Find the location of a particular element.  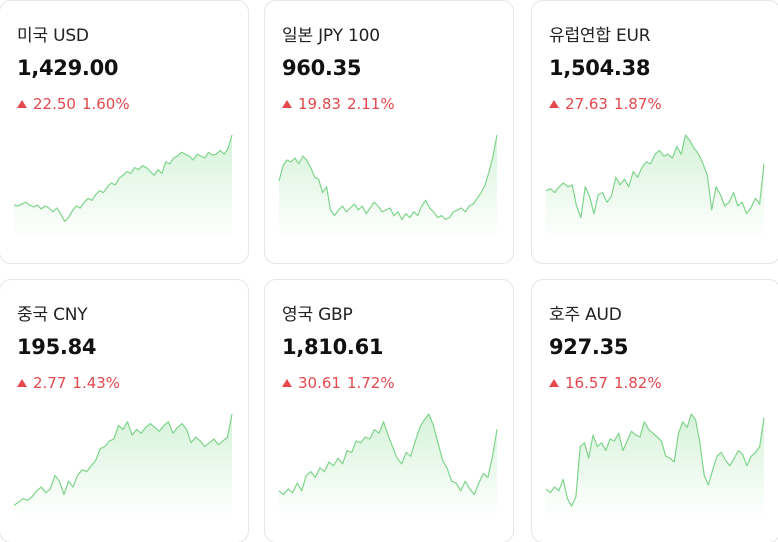

currency-price: 927.35 is located at coordinates (589, 347).